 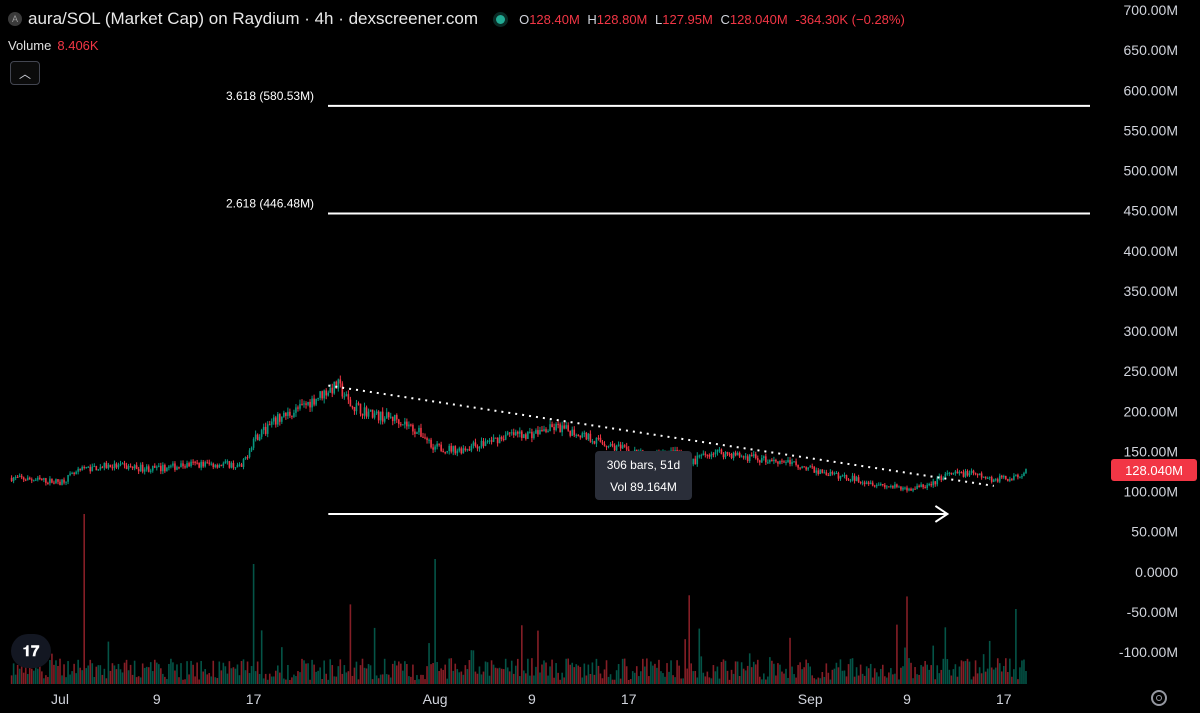 I want to click on volume-label: Volume, so click(x=30, y=45).